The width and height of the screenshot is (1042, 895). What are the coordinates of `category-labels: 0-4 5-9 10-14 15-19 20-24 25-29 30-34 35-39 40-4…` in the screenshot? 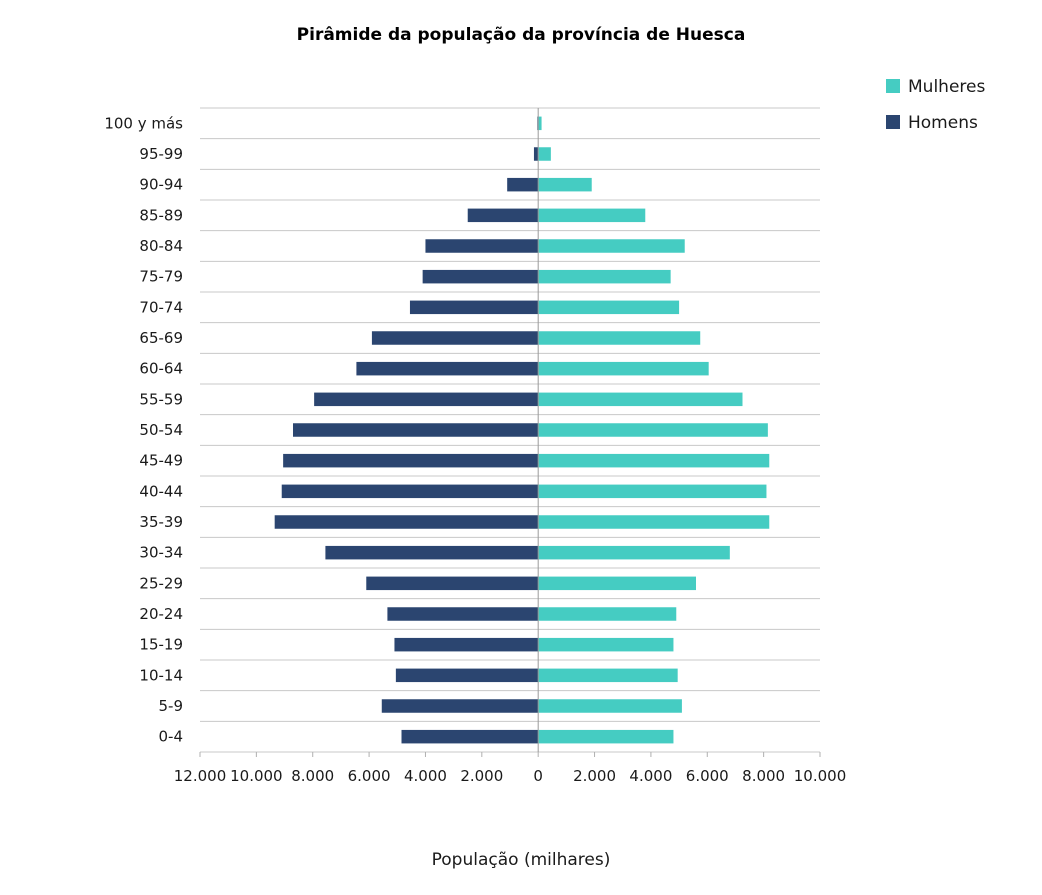 It's located at (143, 429).